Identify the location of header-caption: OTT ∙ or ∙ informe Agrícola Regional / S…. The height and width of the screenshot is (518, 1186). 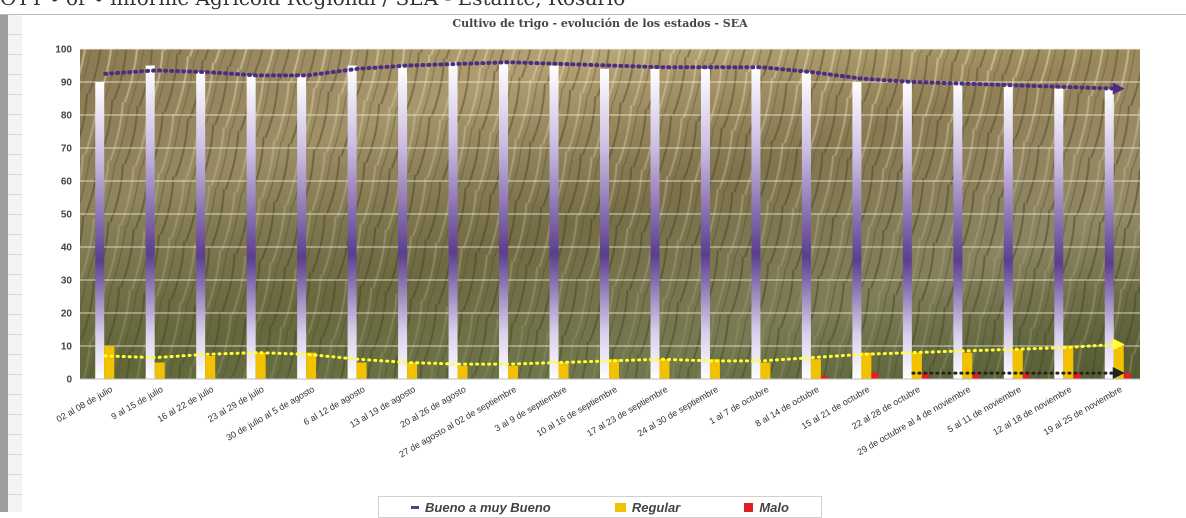
(593, 7).